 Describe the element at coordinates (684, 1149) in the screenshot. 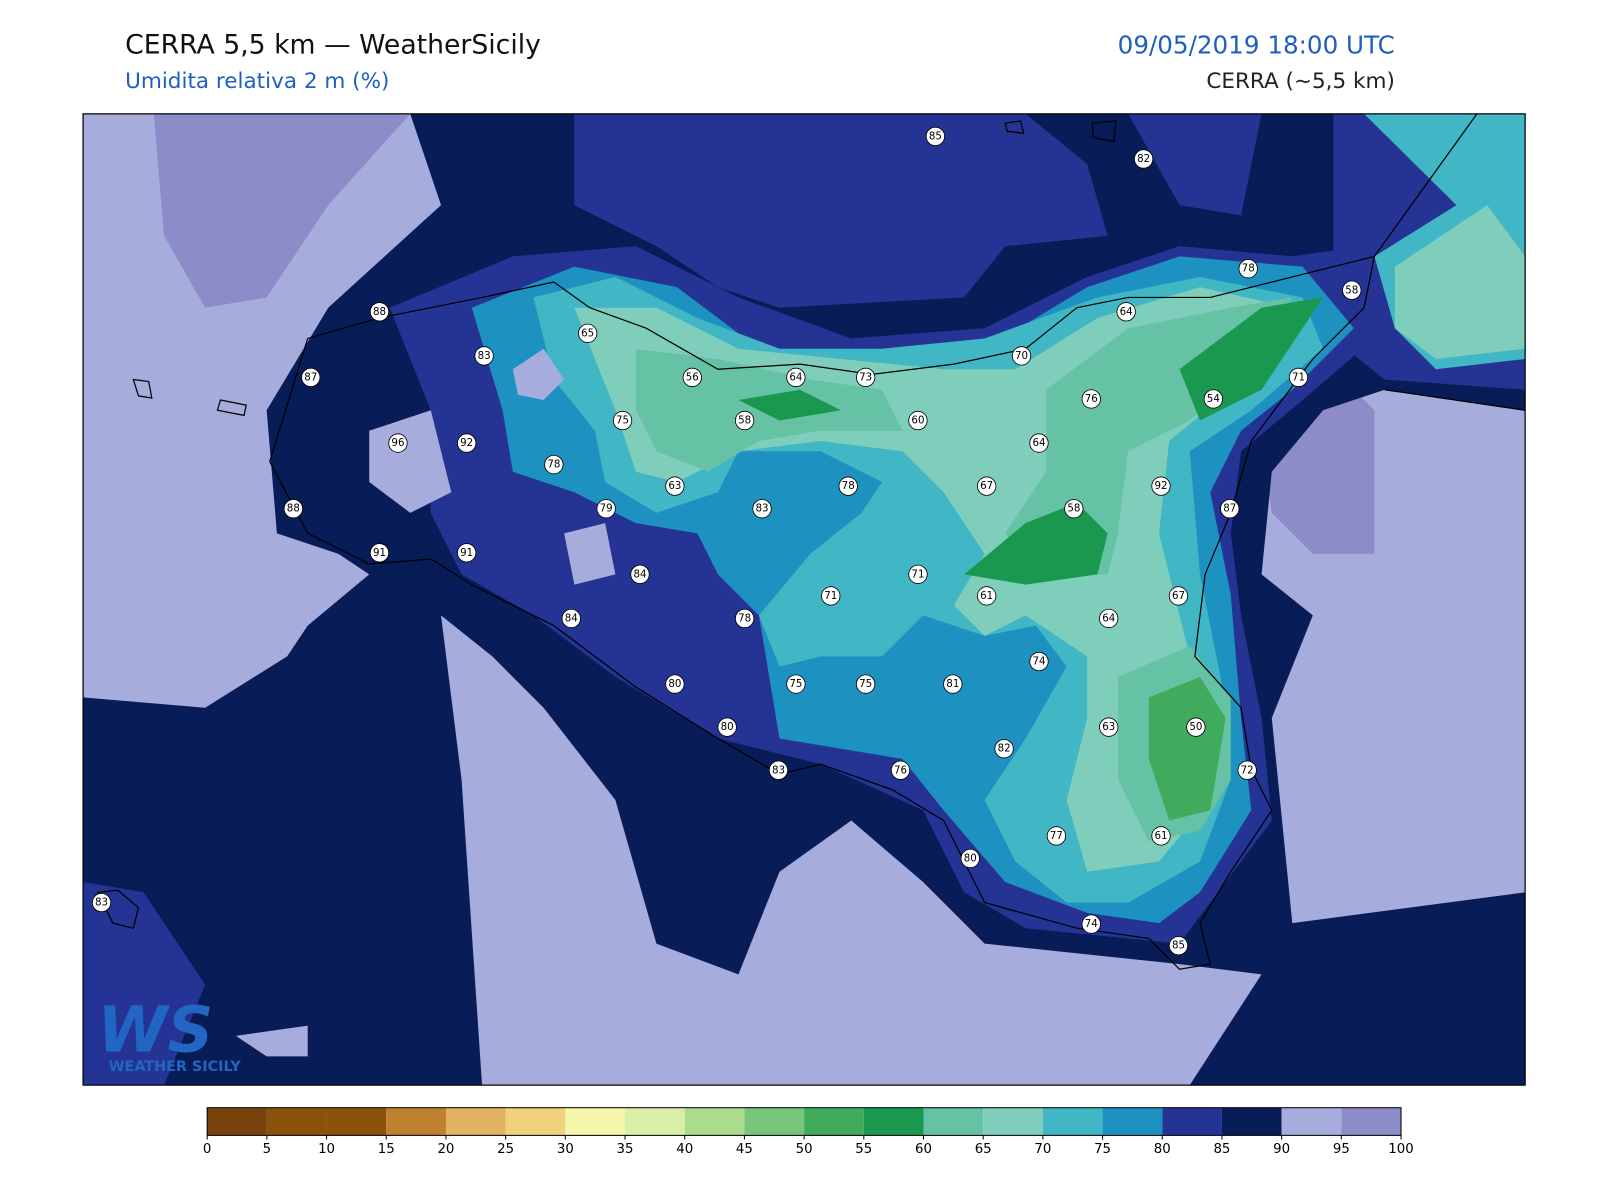

I see `colorbar-tick-label: 40` at that location.